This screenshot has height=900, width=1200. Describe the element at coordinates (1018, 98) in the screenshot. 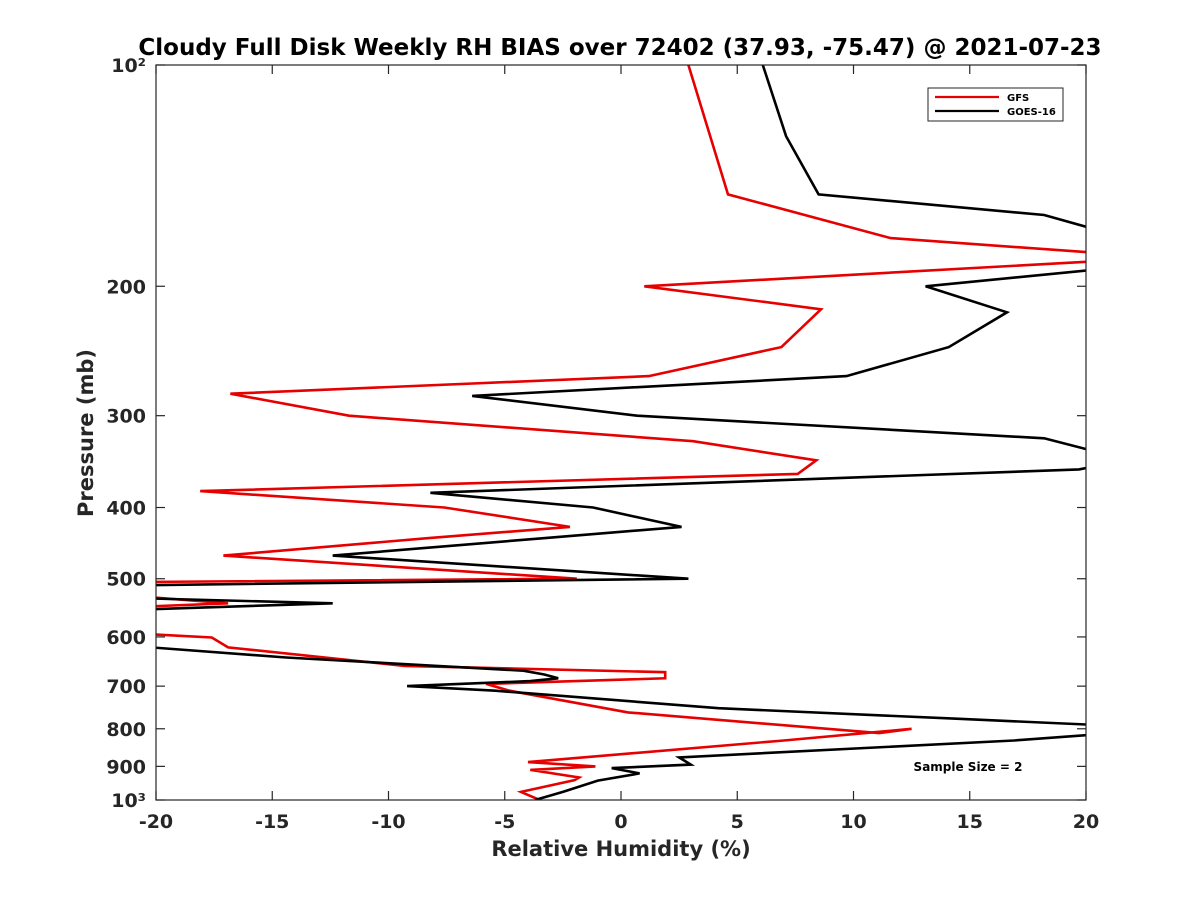

I see `legend-label-gfs: GFS` at that location.